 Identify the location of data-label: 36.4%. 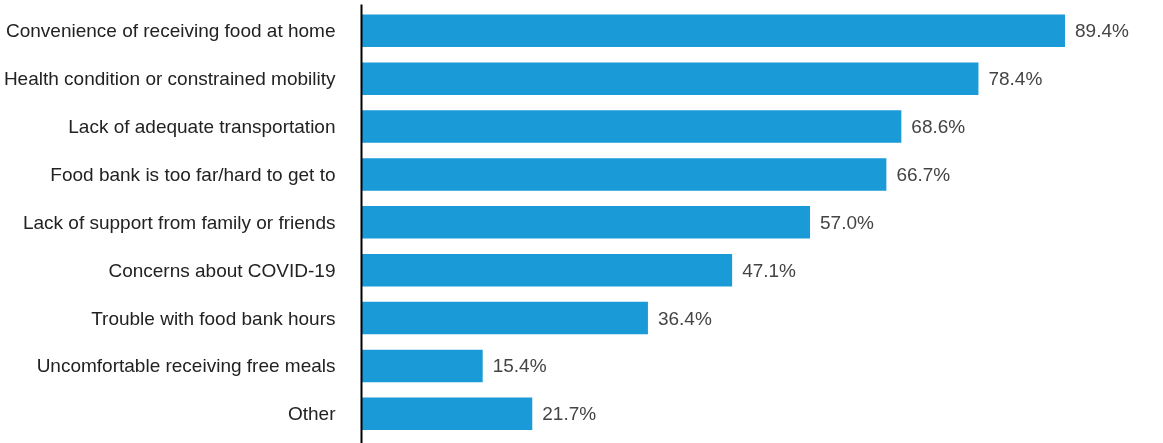
(684, 318).